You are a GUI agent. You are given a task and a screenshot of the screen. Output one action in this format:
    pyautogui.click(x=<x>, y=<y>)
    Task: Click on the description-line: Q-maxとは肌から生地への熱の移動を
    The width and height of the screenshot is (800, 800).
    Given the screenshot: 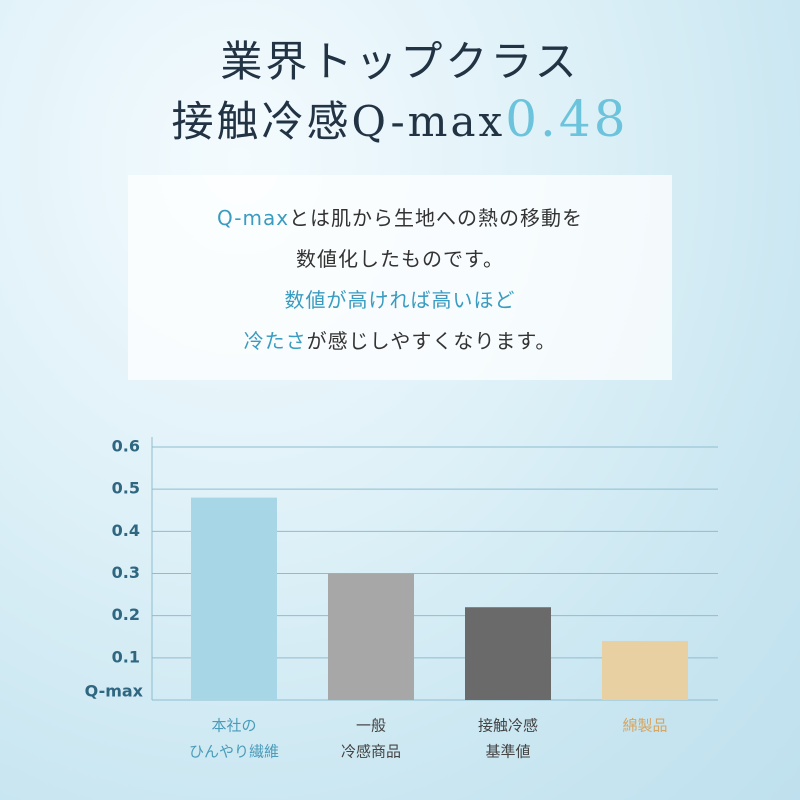 What is the action you would take?
    pyautogui.click(x=400, y=218)
    